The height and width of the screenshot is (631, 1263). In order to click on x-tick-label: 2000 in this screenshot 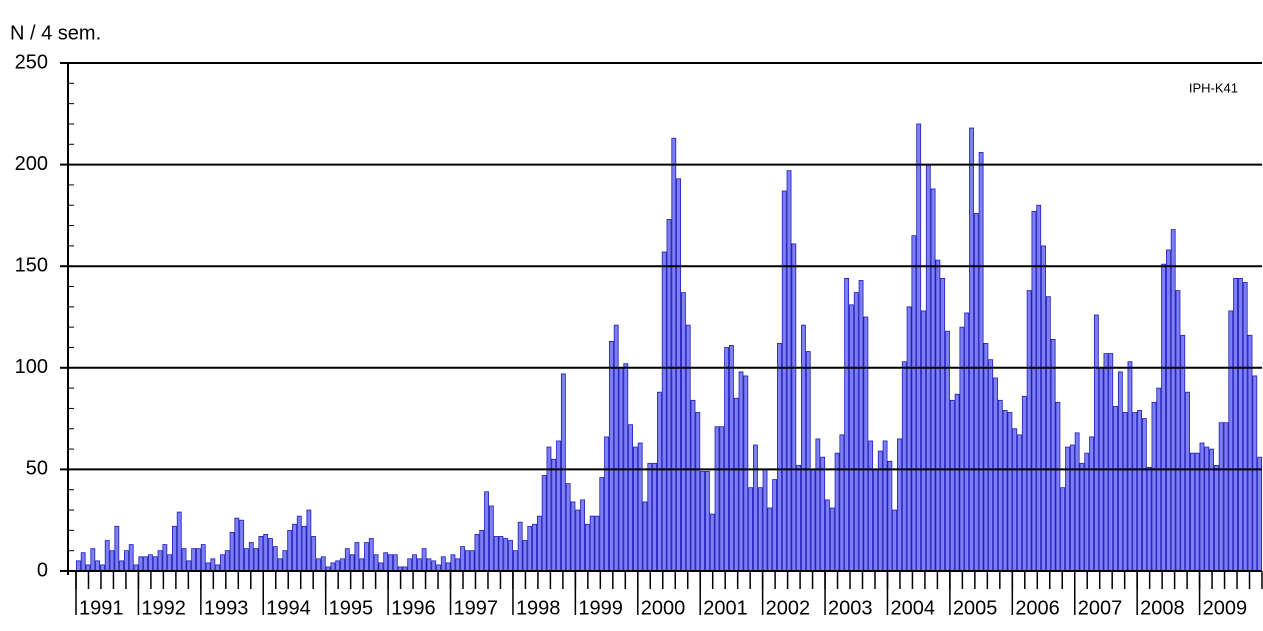, I will do `click(663, 608)`.